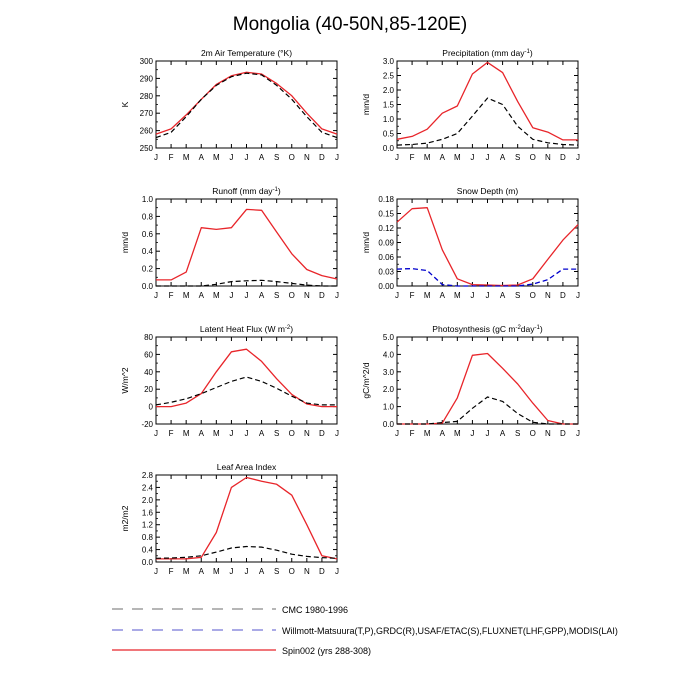 The image size is (700, 700). I want to click on legend-label: CMC 1980-1996, so click(315, 610).